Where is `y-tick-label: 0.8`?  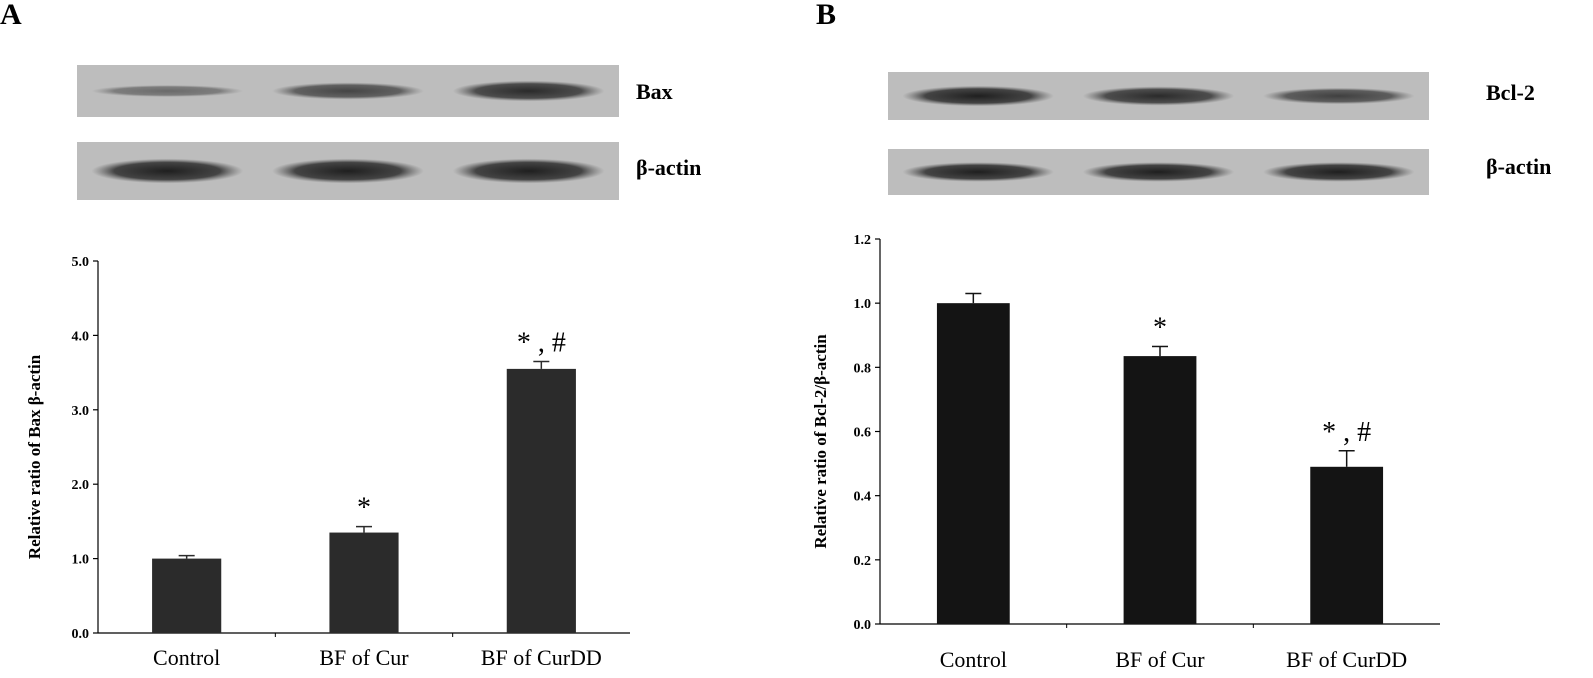
y-tick-label: 0.8 is located at coordinates (863, 368).